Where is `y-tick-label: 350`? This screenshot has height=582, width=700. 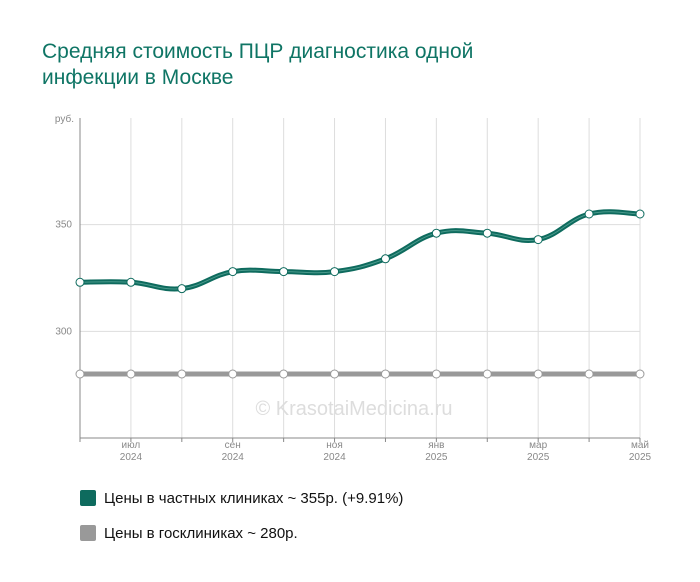
y-tick-label: 350 is located at coordinates (63, 225).